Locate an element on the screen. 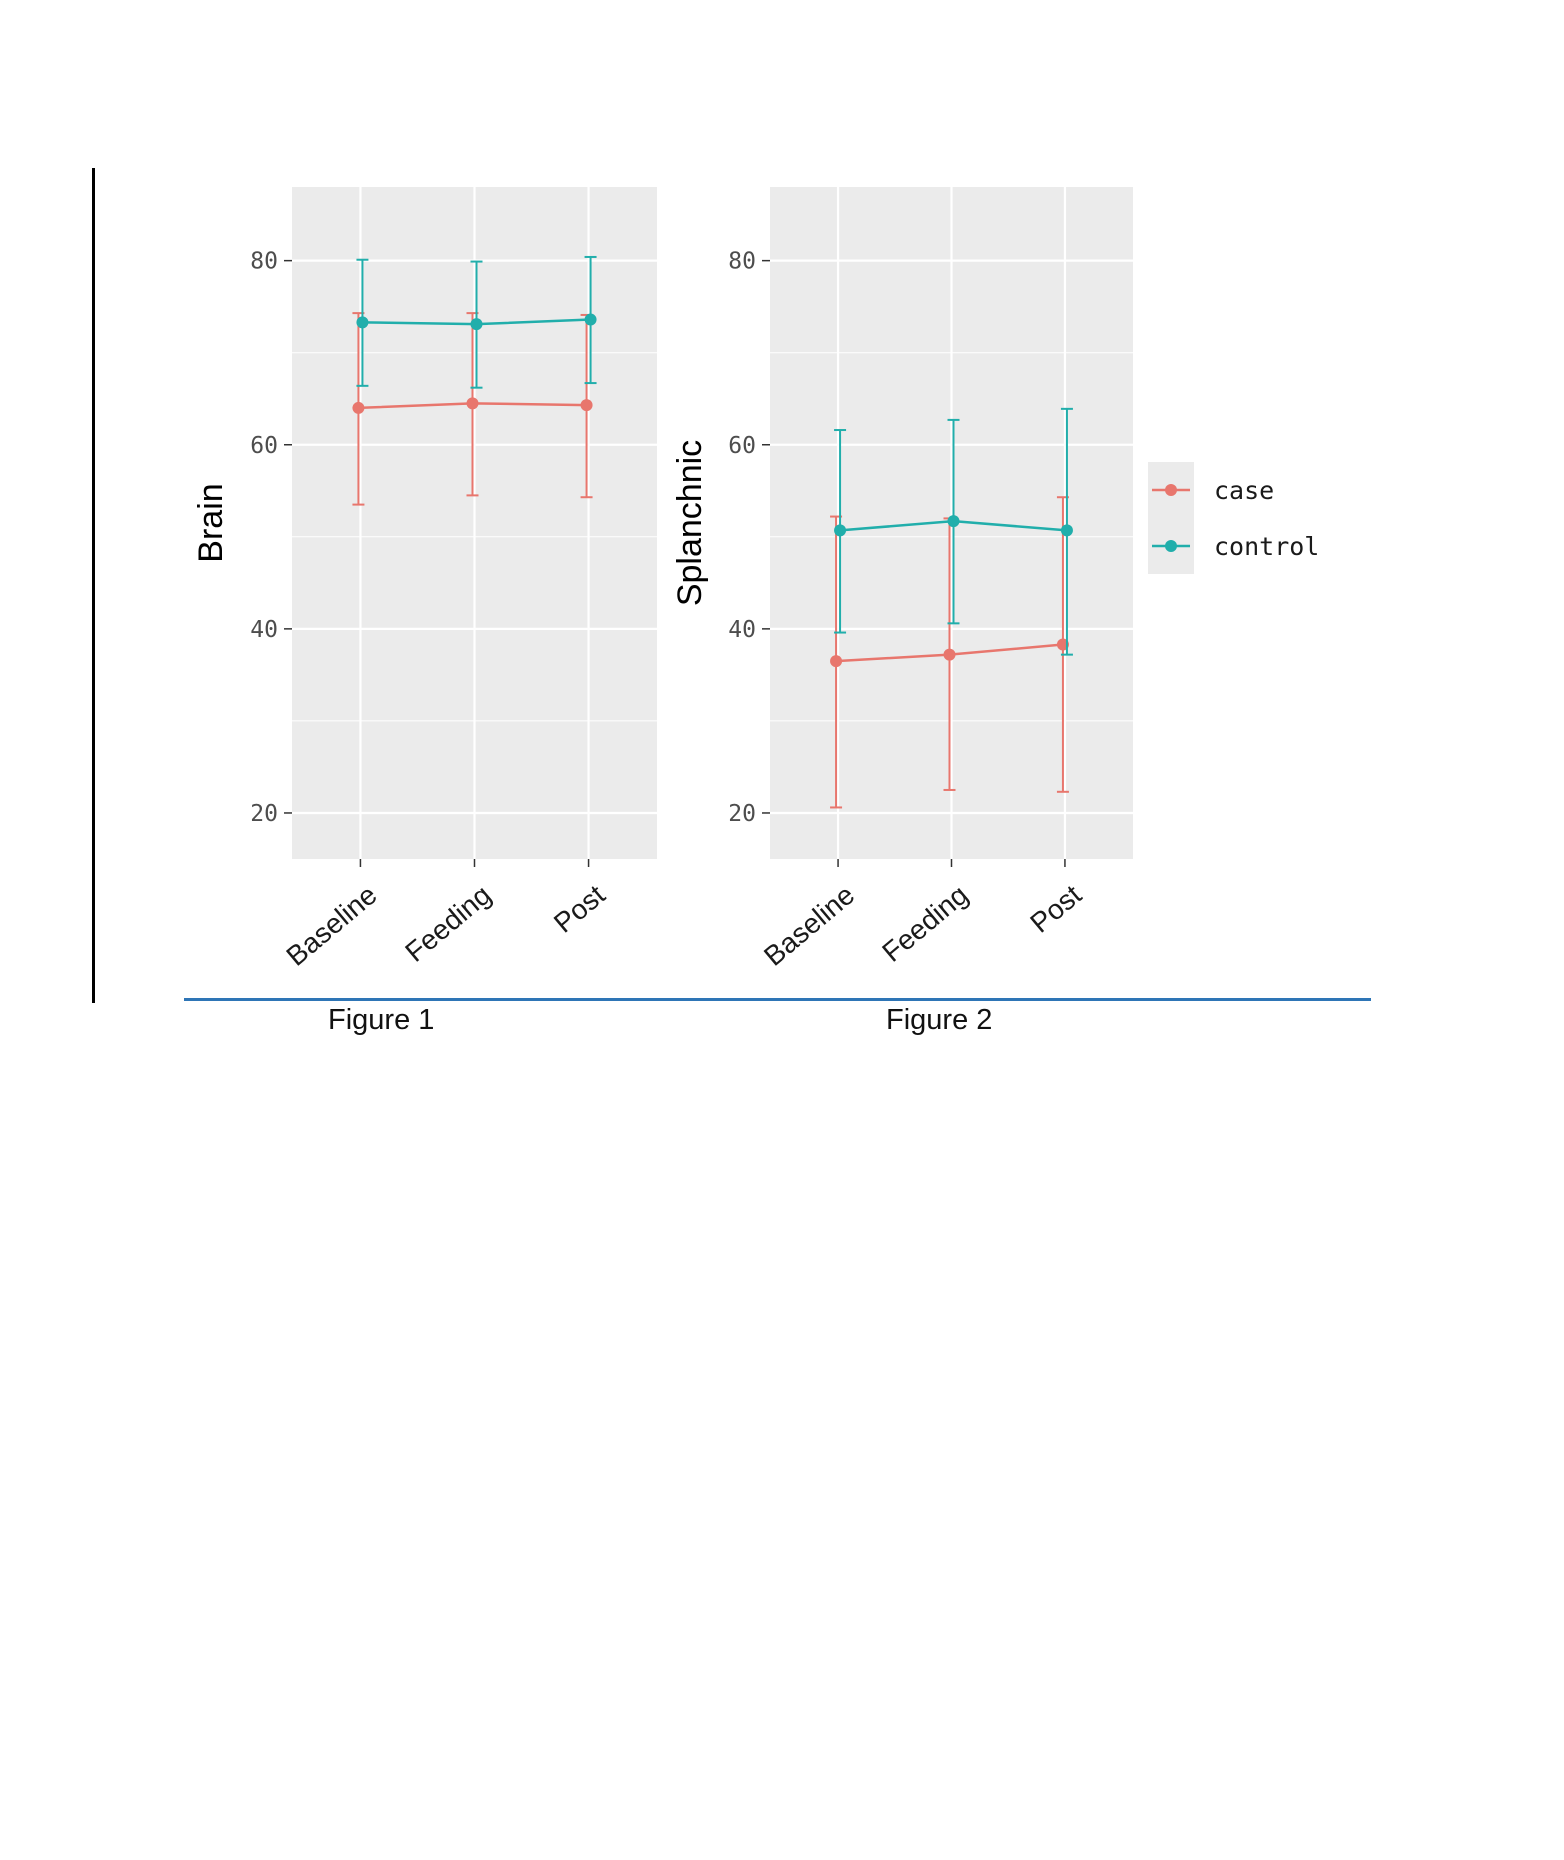 This screenshot has width=1564, height=1860. figure-2-caption: Figure 2 is located at coordinates (939, 1020).